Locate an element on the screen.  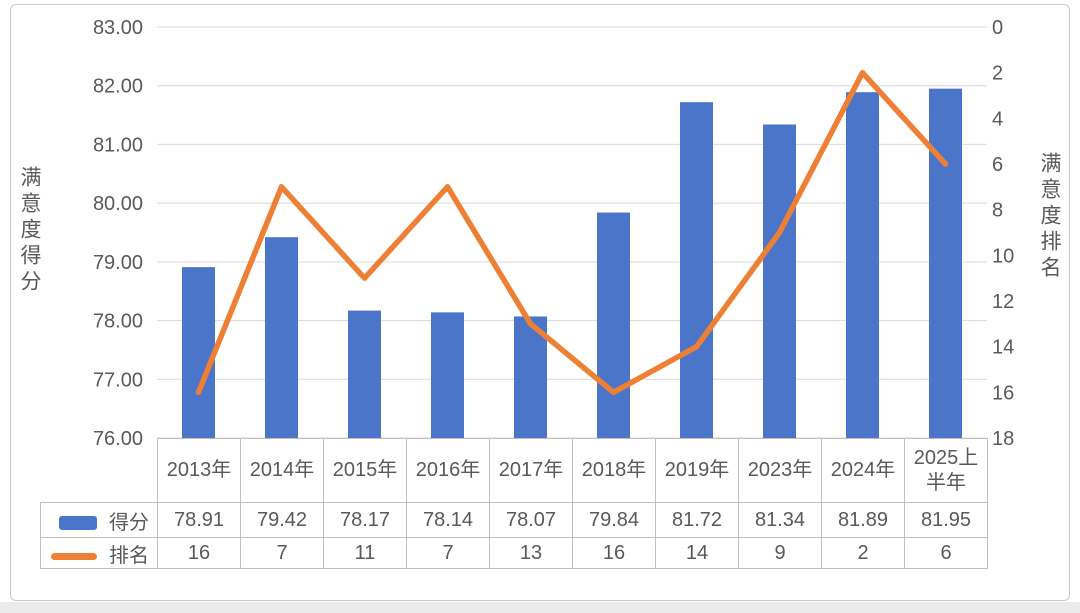
score-value-cell: 78.91 is located at coordinates (199, 520).